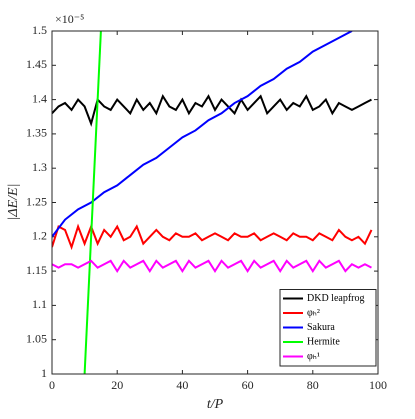  I want to click on legend-label: DKD leapfrog, so click(335, 298).